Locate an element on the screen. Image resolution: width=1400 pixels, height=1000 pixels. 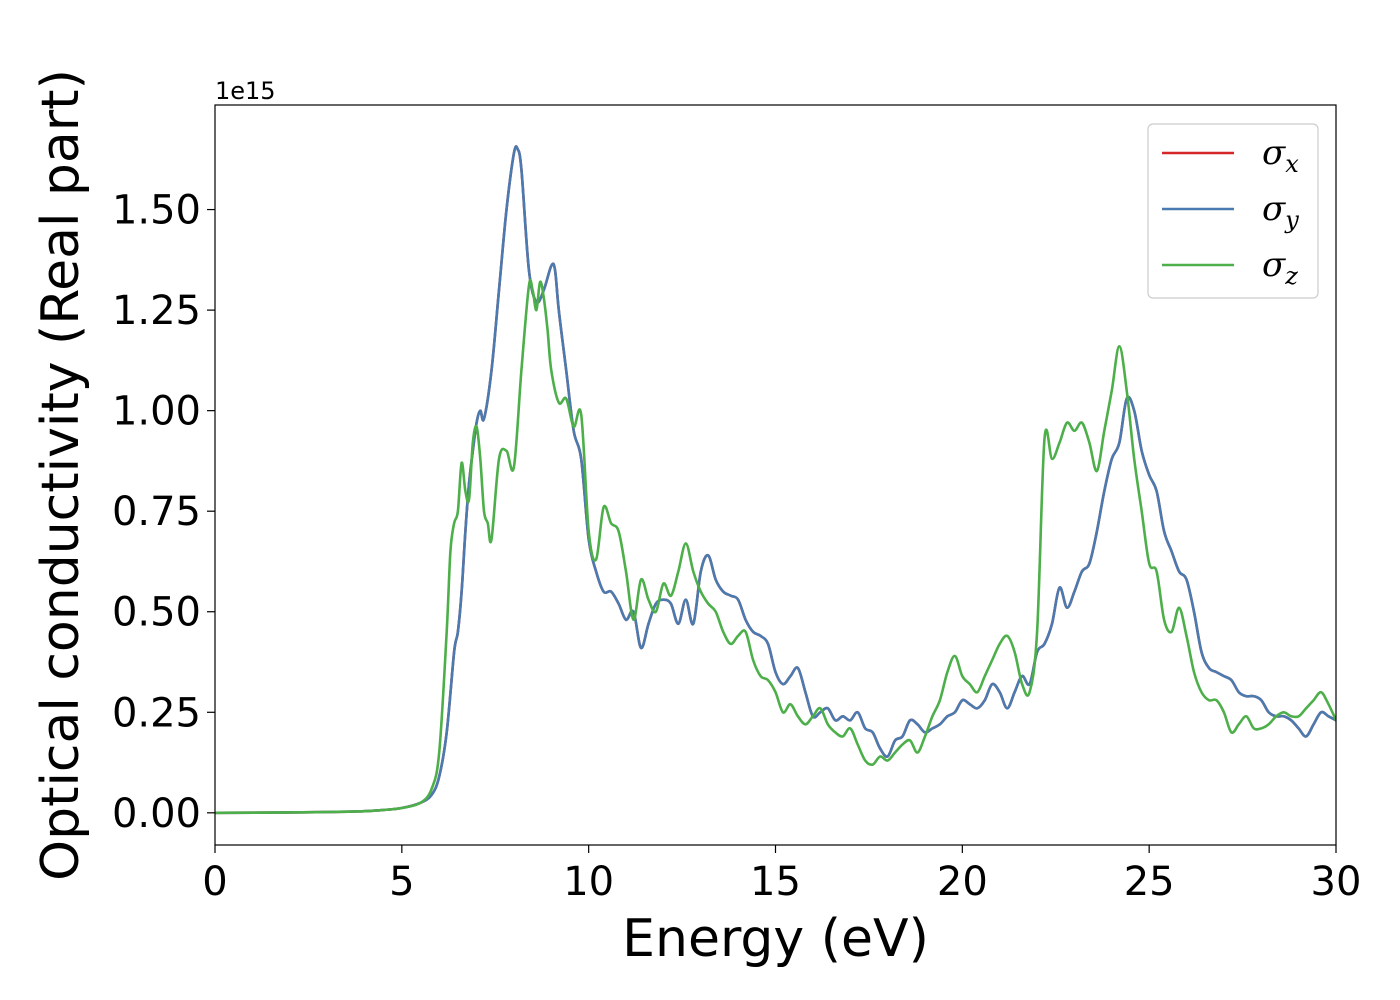
x-axis-label: Energy (eV) is located at coordinates (775, 939).